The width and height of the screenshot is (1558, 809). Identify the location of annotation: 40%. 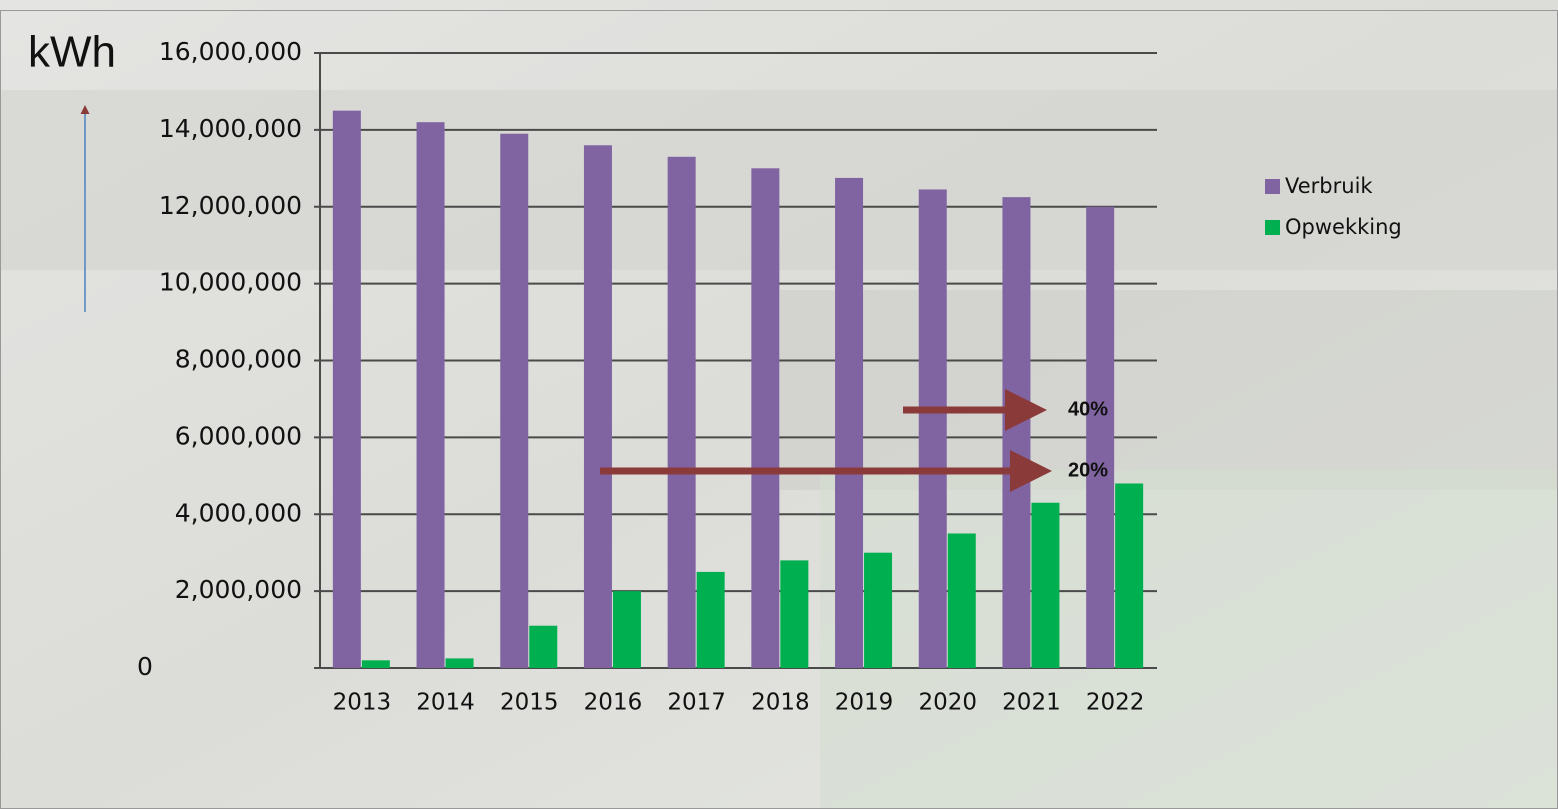
(1088, 409).